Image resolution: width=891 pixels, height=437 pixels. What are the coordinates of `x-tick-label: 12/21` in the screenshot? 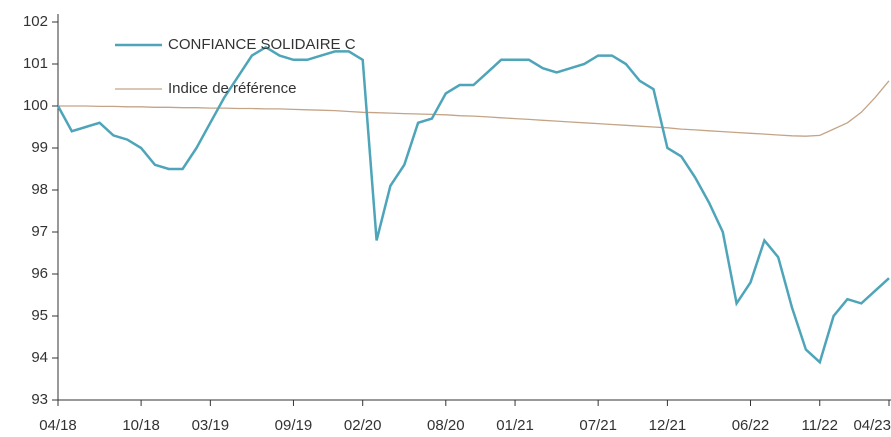 It's located at (668, 425).